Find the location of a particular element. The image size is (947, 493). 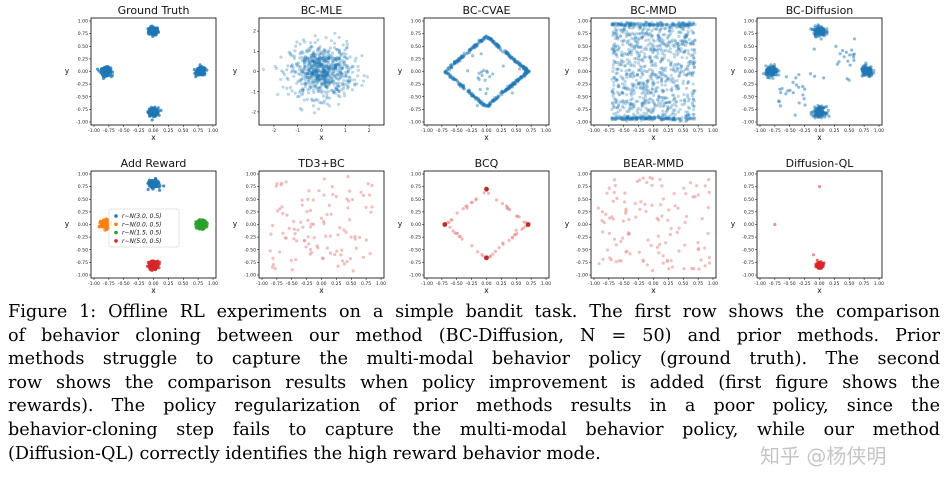

y-tick-label: 0.00 is located at coordinates (416, 225).